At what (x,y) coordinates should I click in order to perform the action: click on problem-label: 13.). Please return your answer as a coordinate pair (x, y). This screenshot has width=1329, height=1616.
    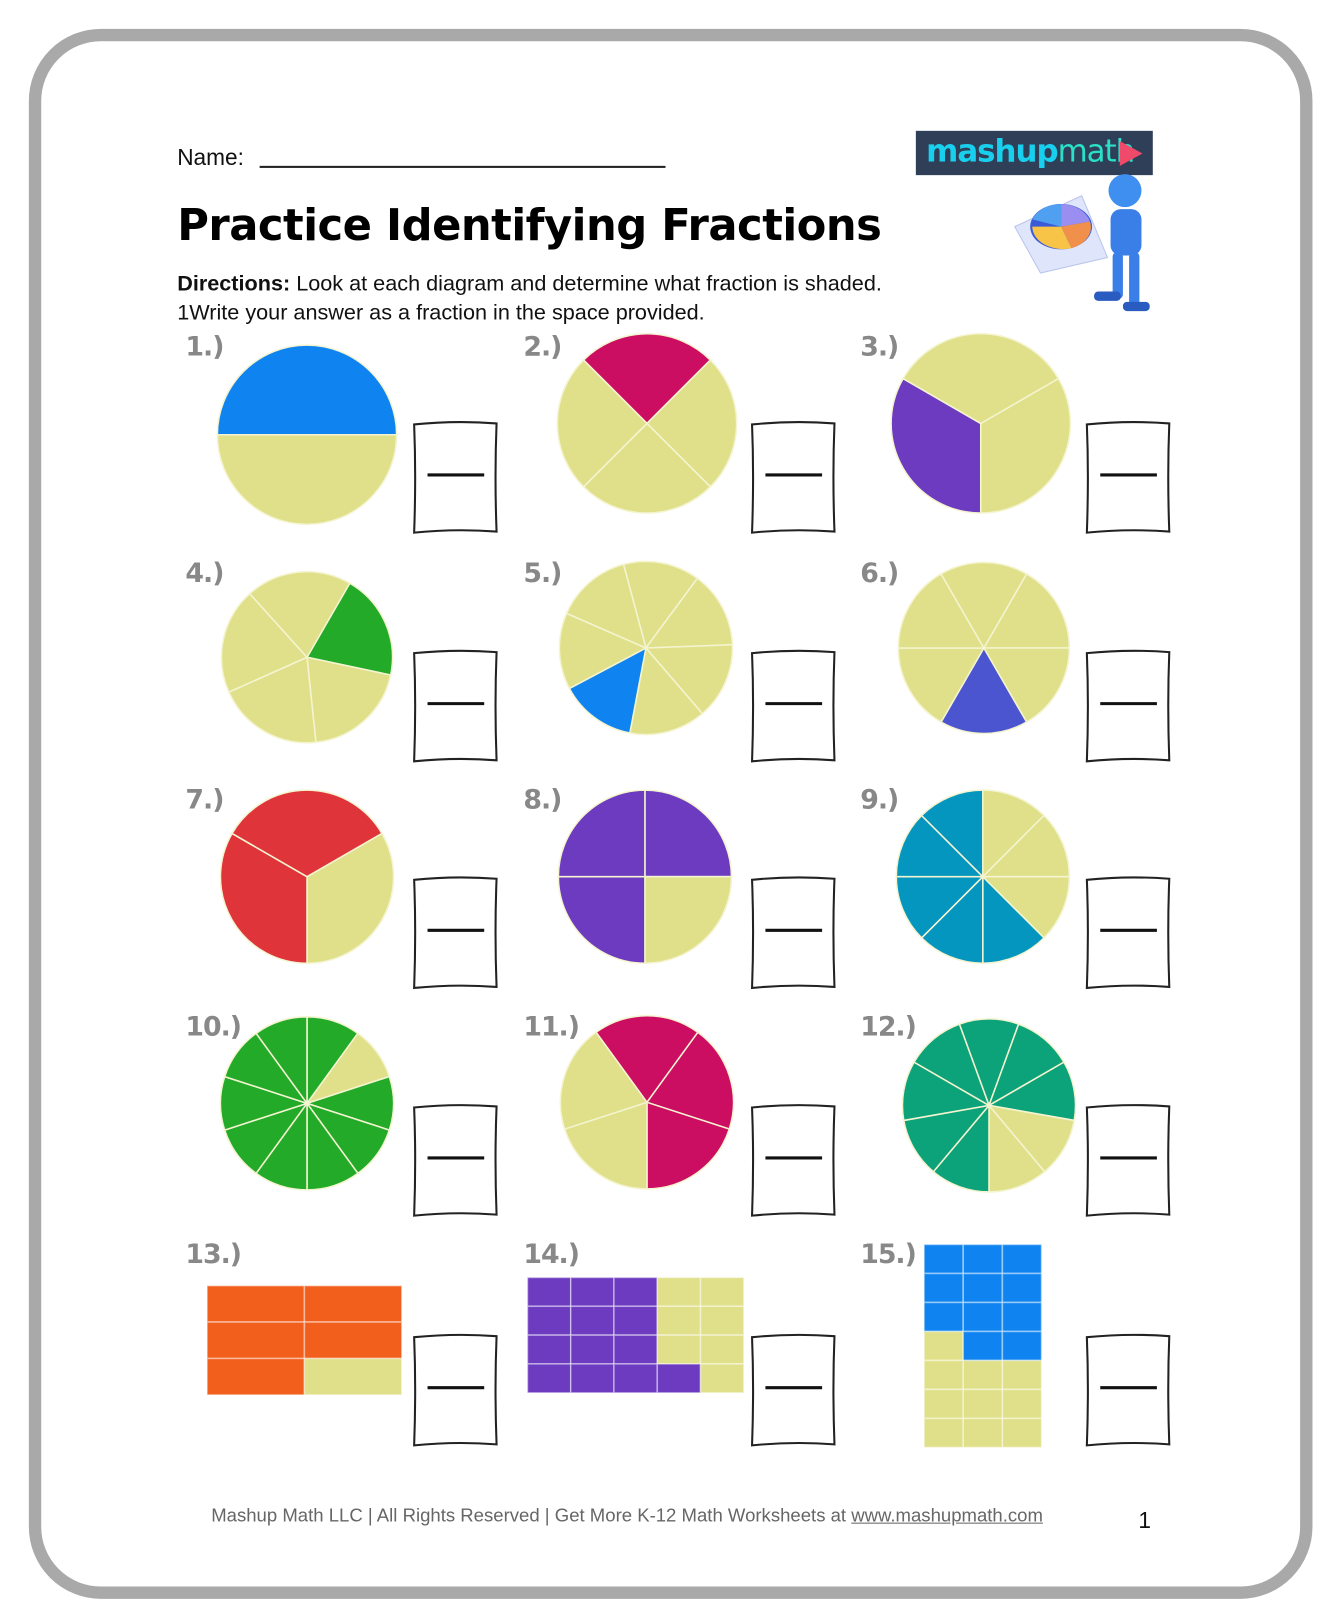
    Looking at the image, I should click on (213, 1255).